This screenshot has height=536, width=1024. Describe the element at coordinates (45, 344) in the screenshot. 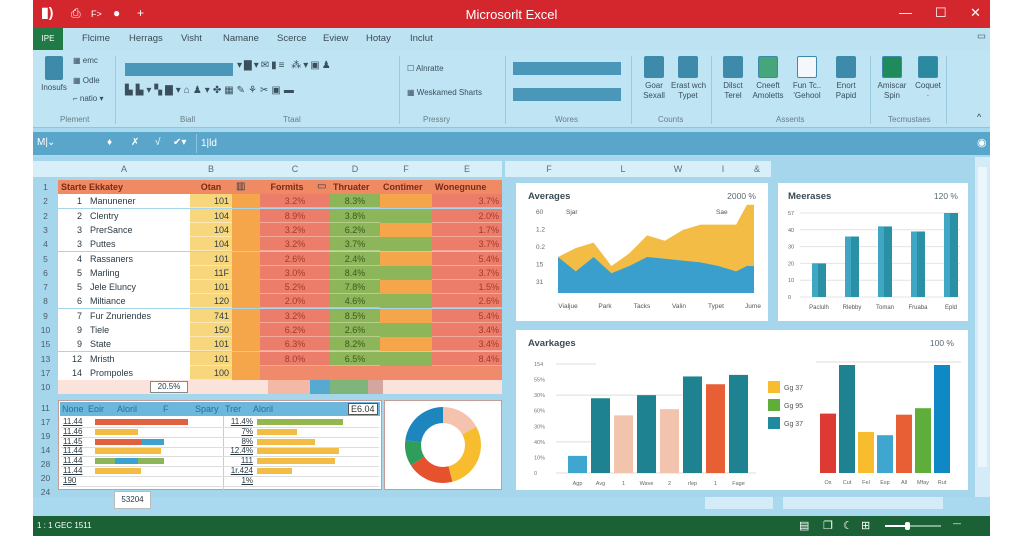

I see `row-header: 15` at that location.